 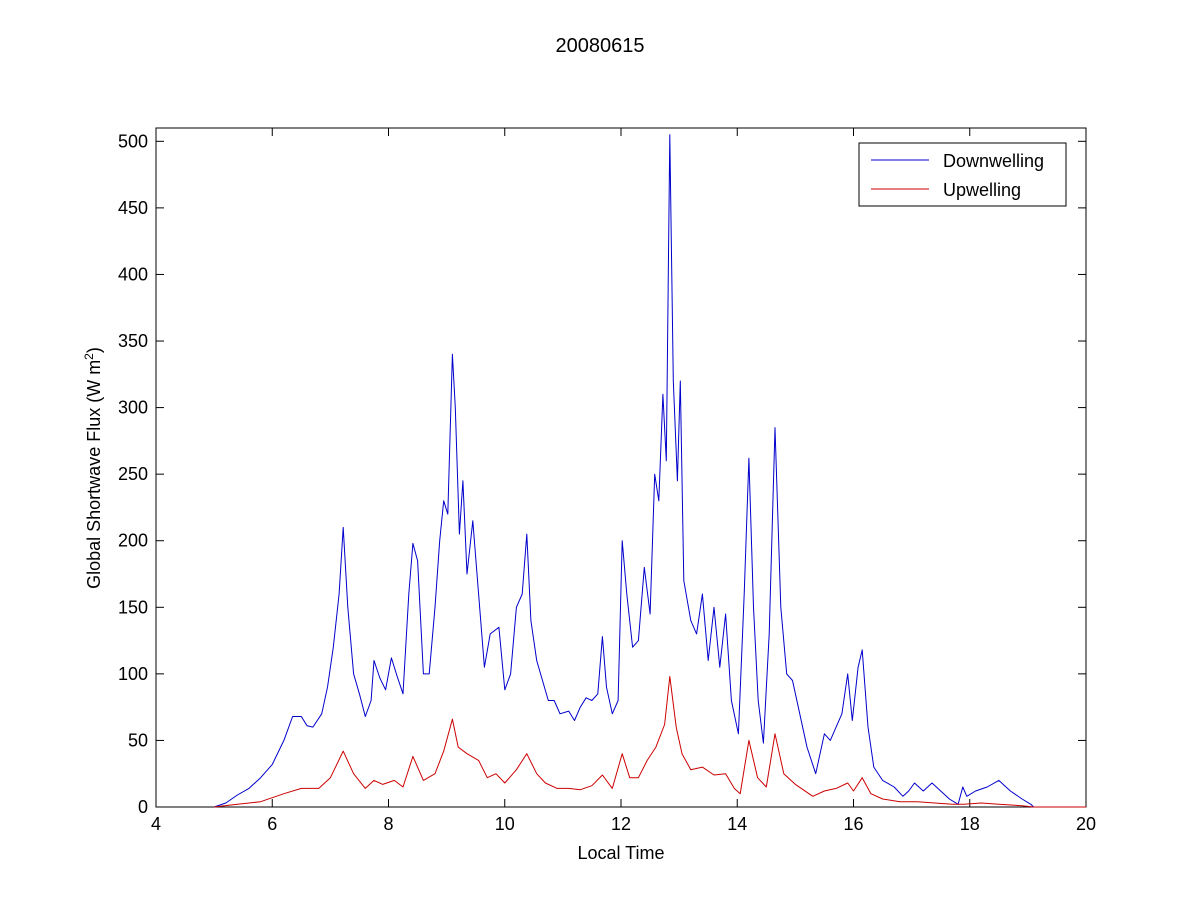 I want to click on y-tick-label: 350, so click(x=133, y=341).